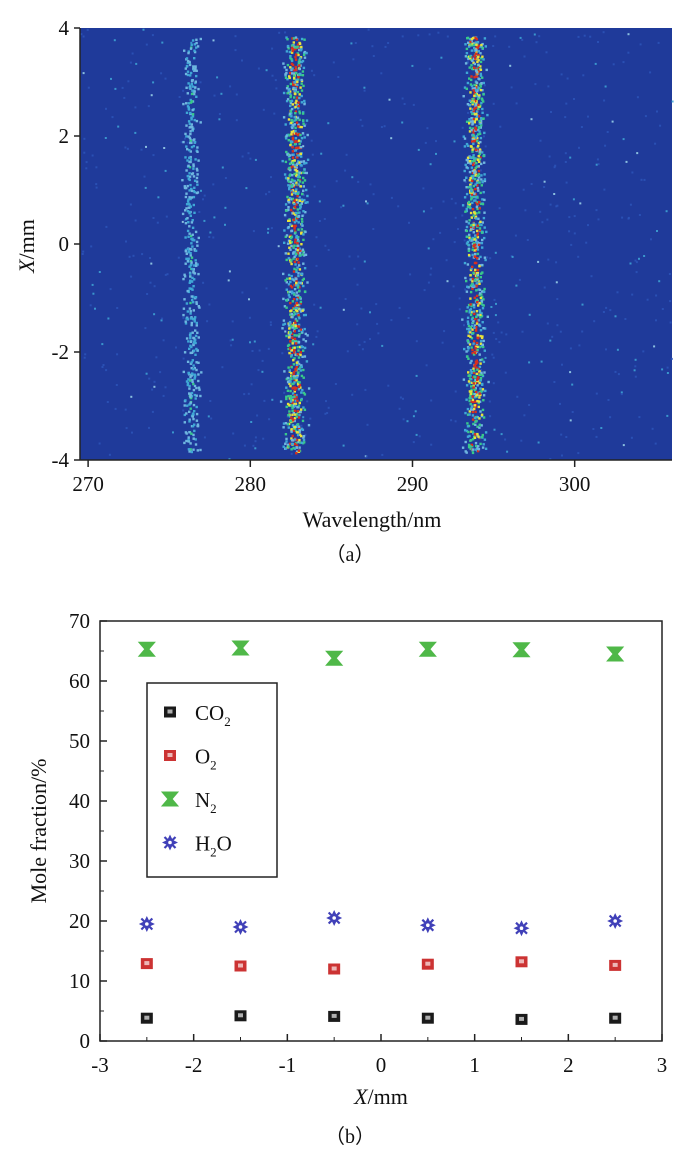 The width and height of the screenshot is (700, 1156). I want to click on panel-b-caption: （b）, so click(350, 1136).